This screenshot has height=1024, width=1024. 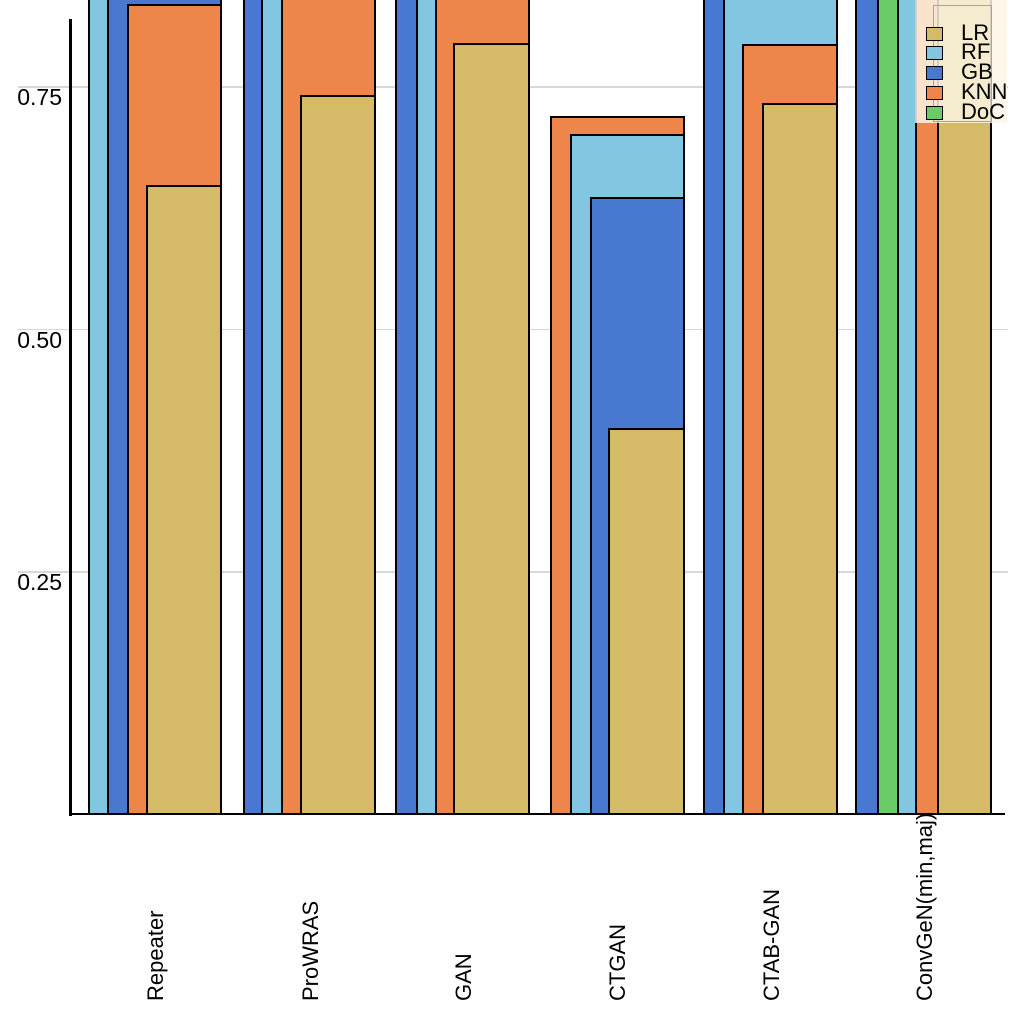 What do you see at coordinates (984, 92) in the screenshot?
I see `legend-label-KNN: KNN` at bounding box center [984, 92].